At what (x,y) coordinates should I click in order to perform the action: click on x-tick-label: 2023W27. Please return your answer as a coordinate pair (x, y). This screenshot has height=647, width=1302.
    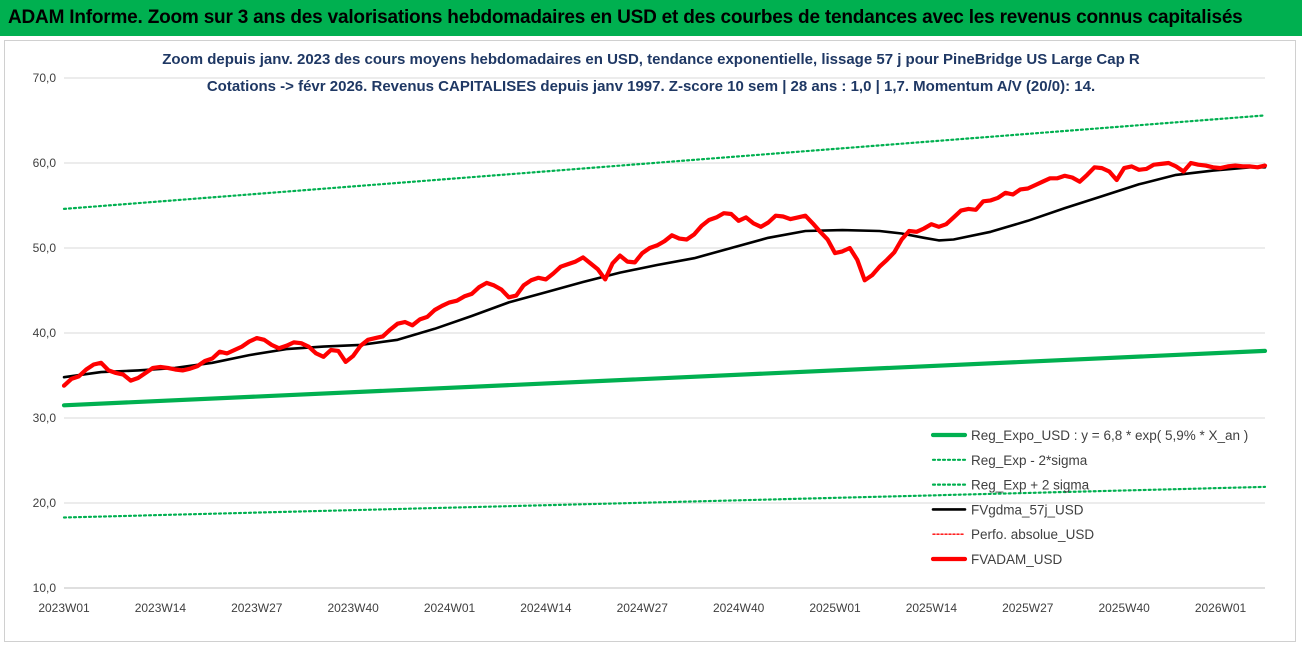
    Looking at the image, I should click on (257, 608).